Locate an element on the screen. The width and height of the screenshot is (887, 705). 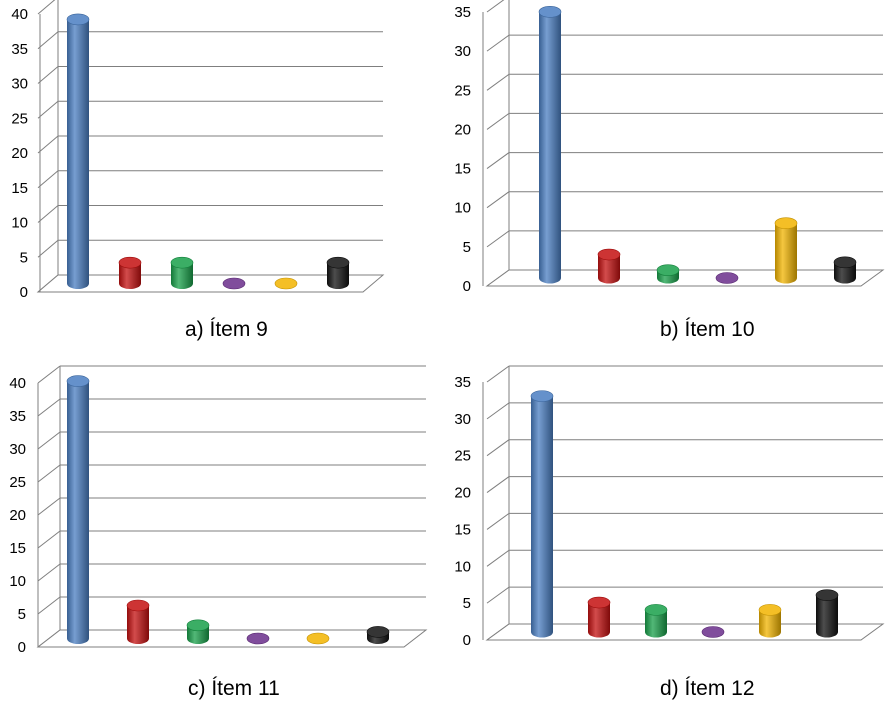
chart-floor is located at coordinates (685, 632).